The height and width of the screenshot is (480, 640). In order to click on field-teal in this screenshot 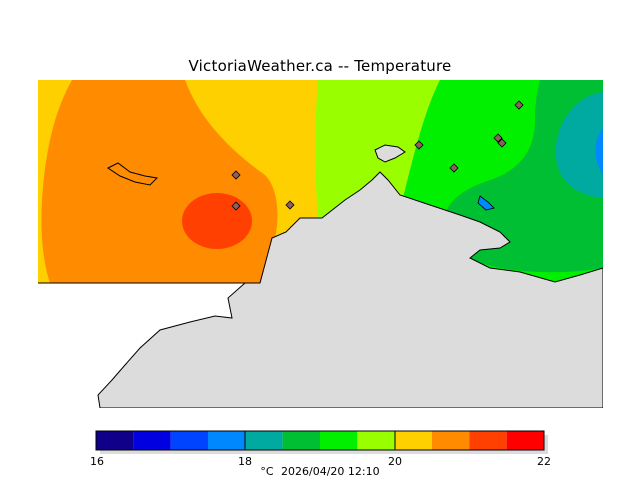, I will do `click(579, 145)`.